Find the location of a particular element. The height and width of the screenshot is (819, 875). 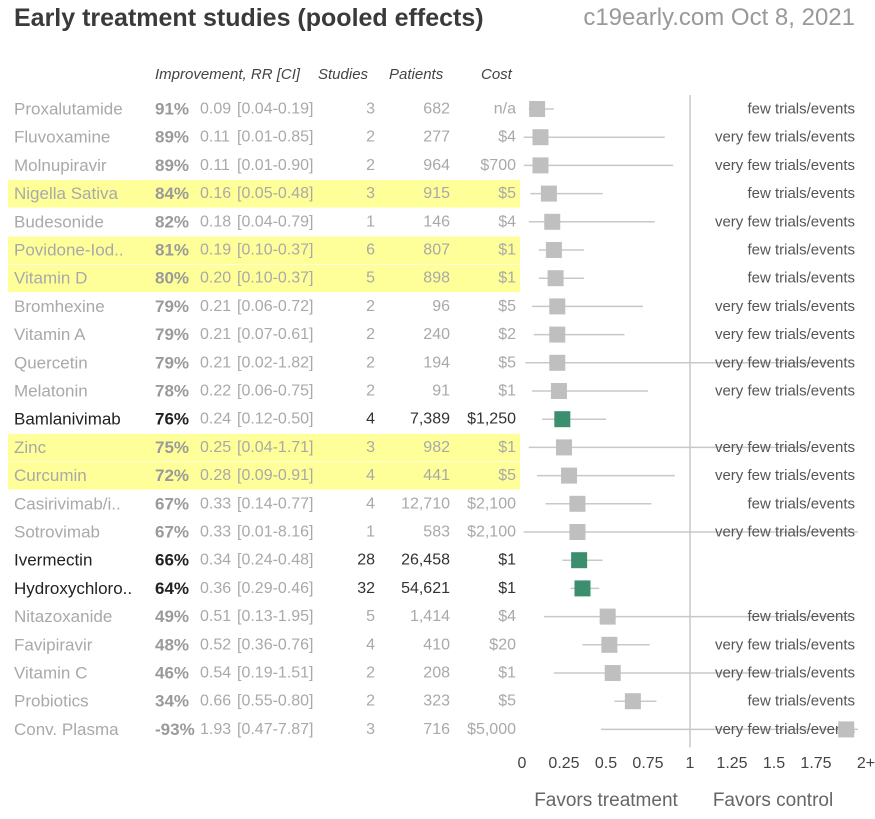

row-patients: 91 is located at coordinates (441, 391).